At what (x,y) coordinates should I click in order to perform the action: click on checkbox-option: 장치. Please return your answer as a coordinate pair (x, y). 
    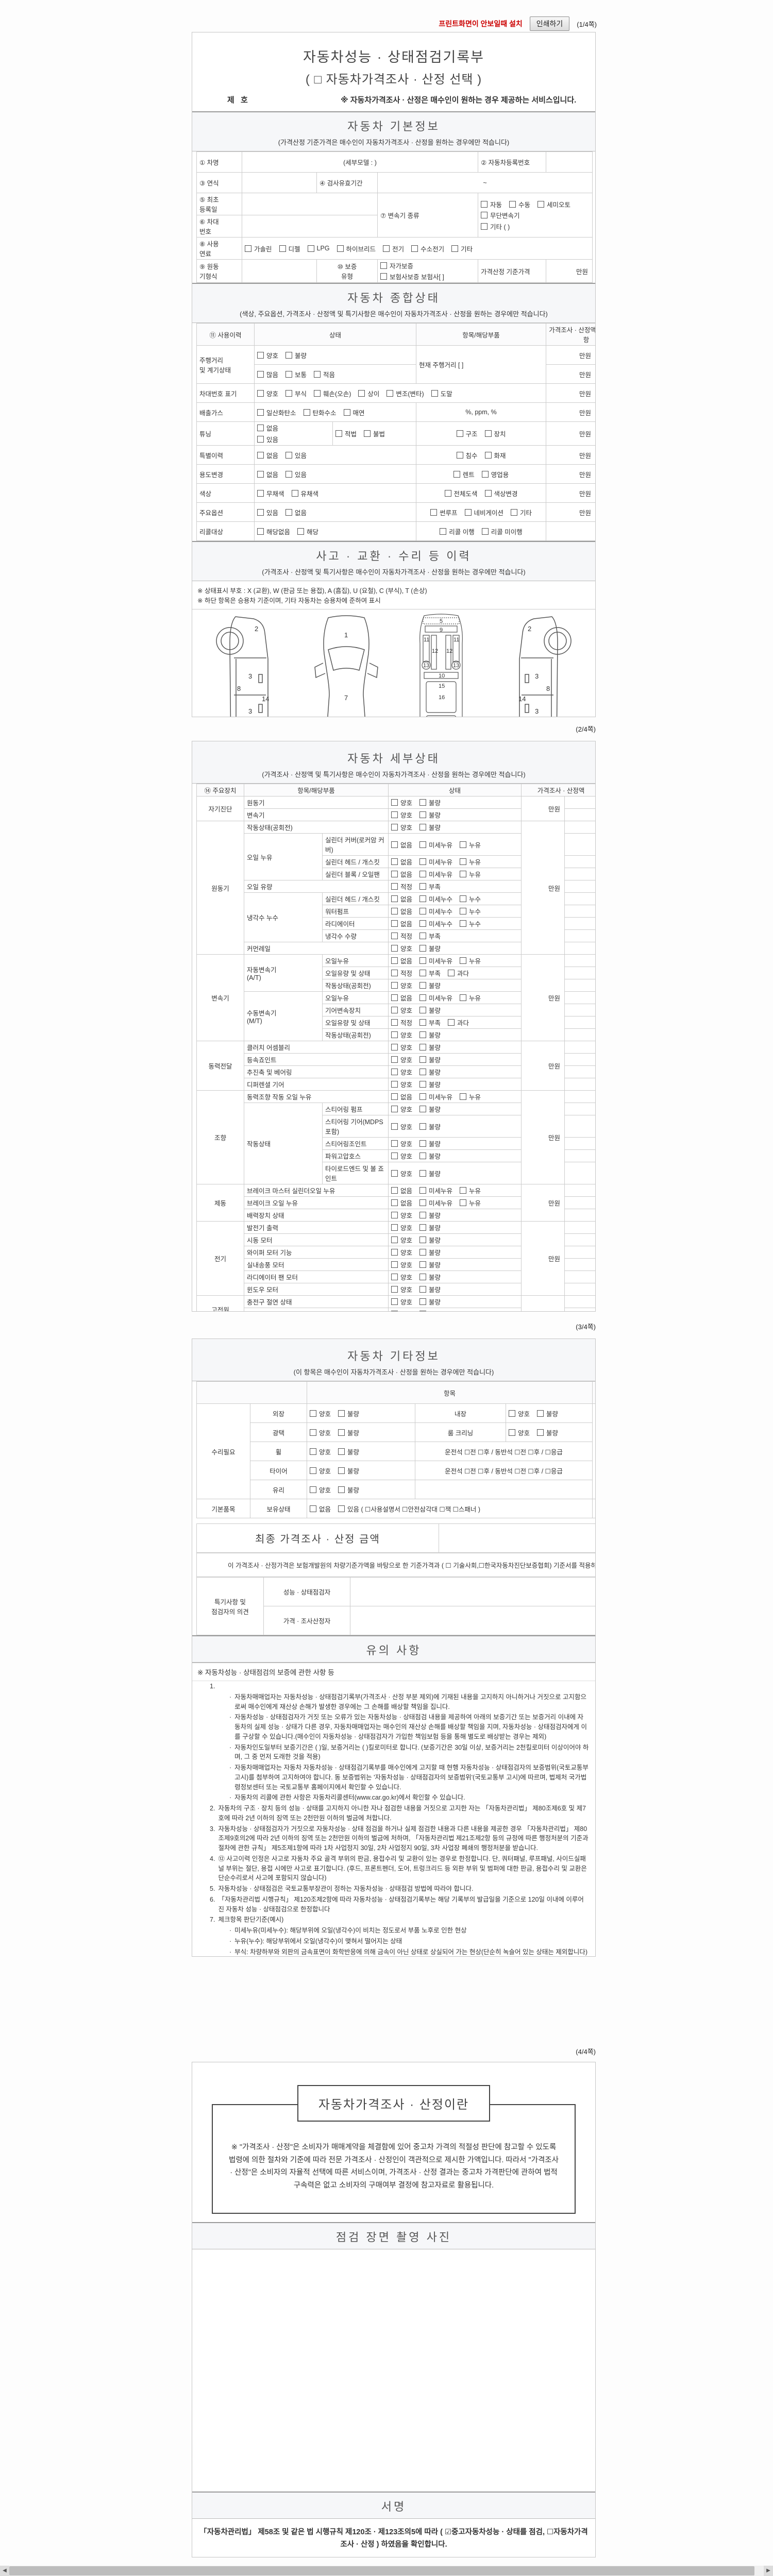
    Looking at the image, I should click on (495, 433).